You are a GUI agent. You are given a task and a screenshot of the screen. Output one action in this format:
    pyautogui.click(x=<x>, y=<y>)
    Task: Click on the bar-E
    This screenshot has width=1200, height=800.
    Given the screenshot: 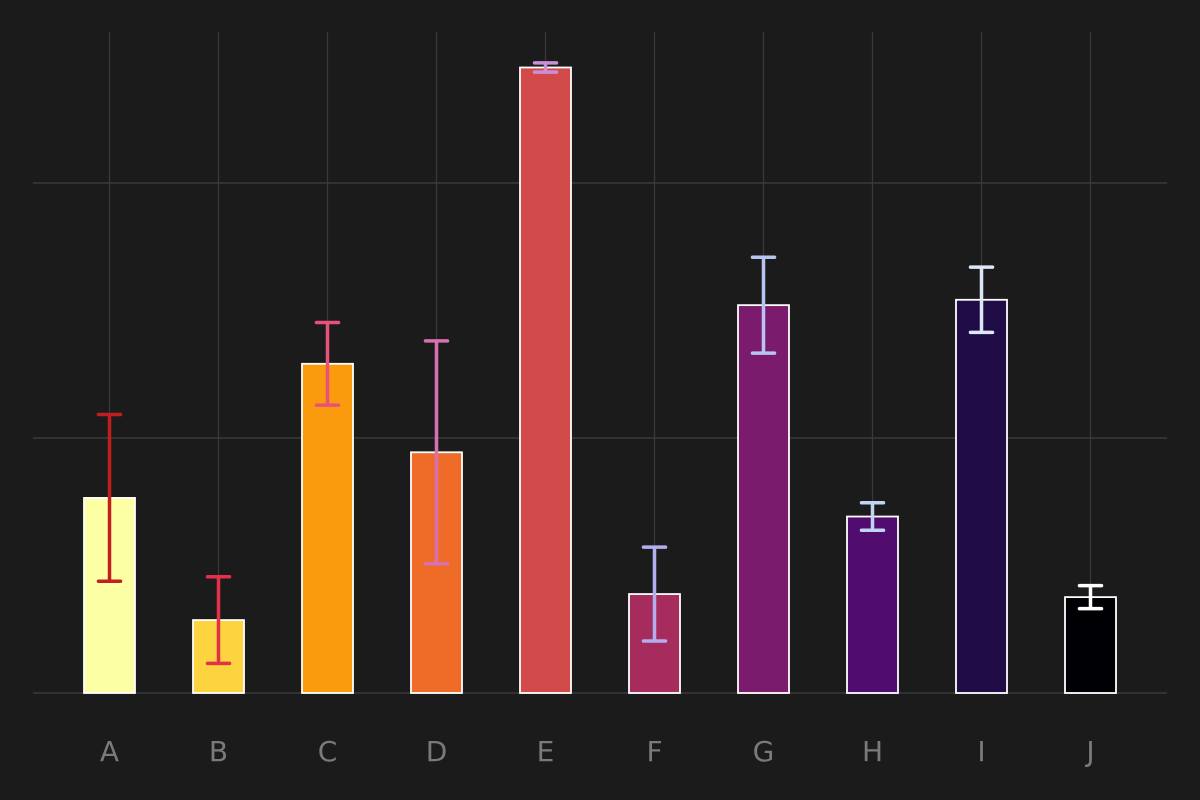 What is the action you would take?
    pyautogui.click(x=545, y=380)
    